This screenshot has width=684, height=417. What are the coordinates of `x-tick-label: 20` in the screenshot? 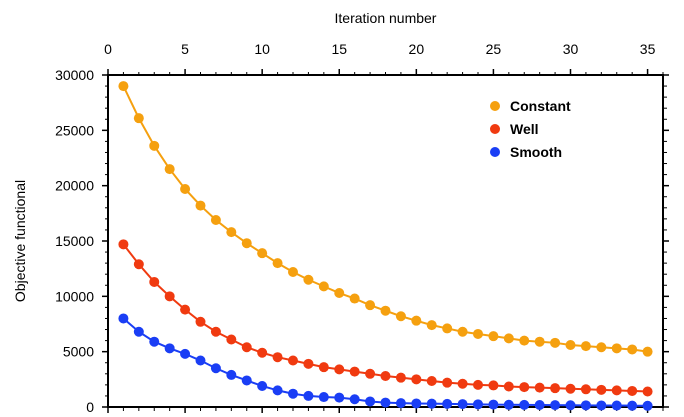 It's located at (417, 49).